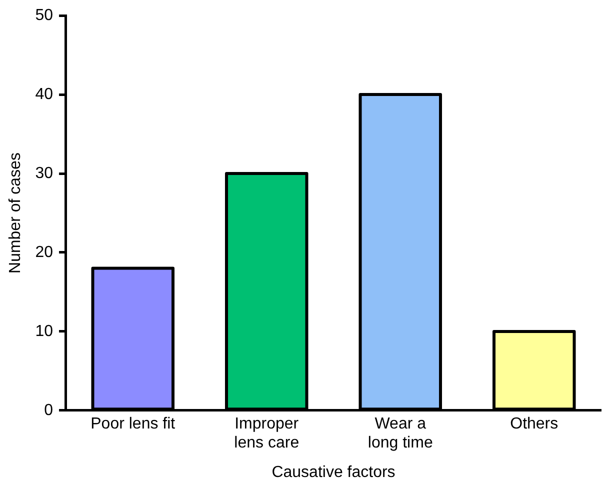 This screenshot has width=611, height=490. What do you see at coordinates (133, 423) in the screenshot?
I see `x-tick-label: Poor lens fit` at bounding box center [133, 423].